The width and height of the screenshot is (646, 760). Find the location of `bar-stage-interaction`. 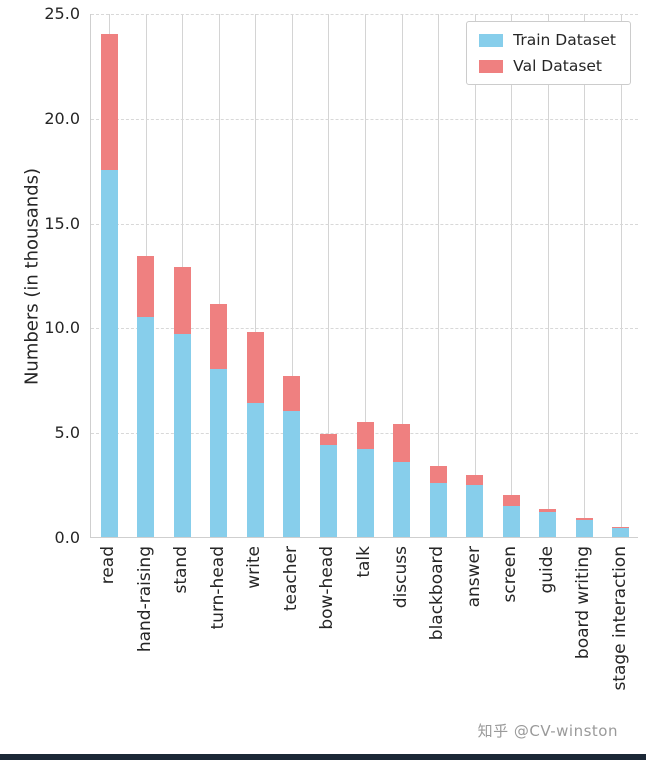

bar-stage-interaction is located at coordinates (621, 531).